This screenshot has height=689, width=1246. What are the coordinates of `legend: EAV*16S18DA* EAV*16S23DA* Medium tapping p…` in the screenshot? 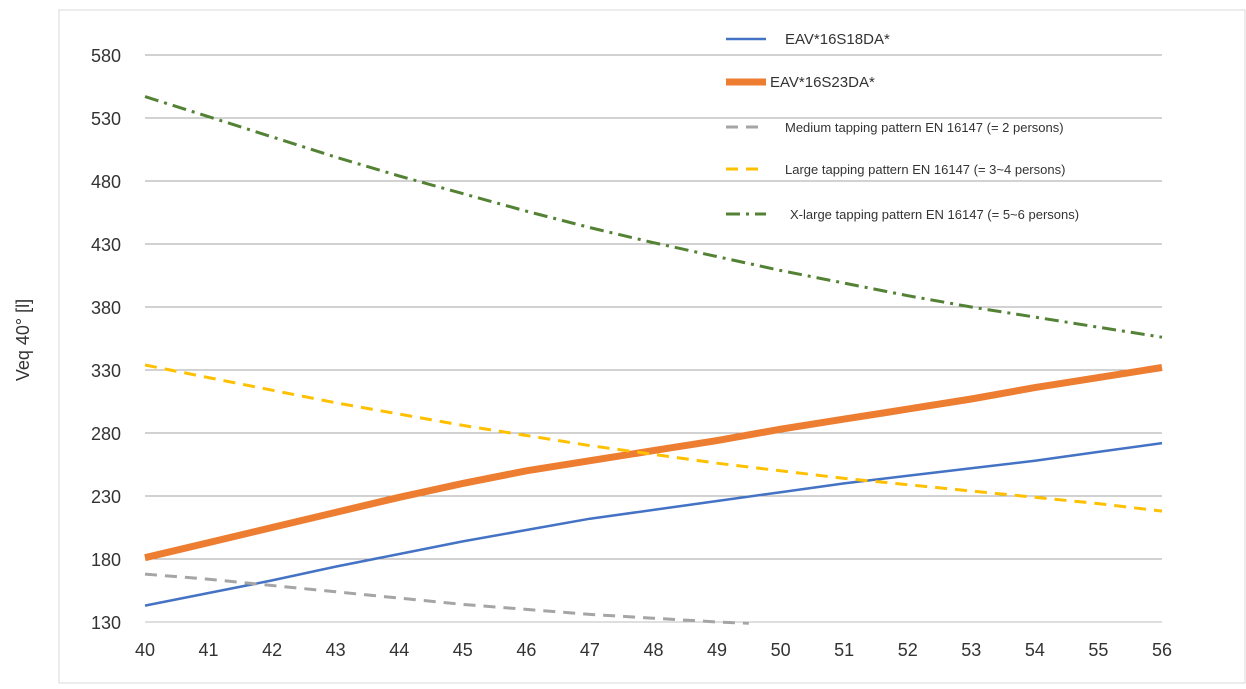 It's located at (902, 126).